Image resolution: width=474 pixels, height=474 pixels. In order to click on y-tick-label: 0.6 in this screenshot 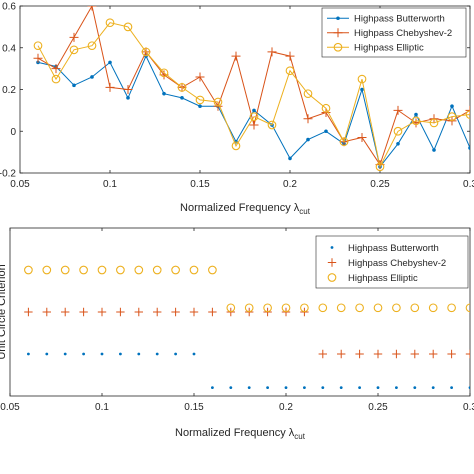, I will do `click(9, 7)`.